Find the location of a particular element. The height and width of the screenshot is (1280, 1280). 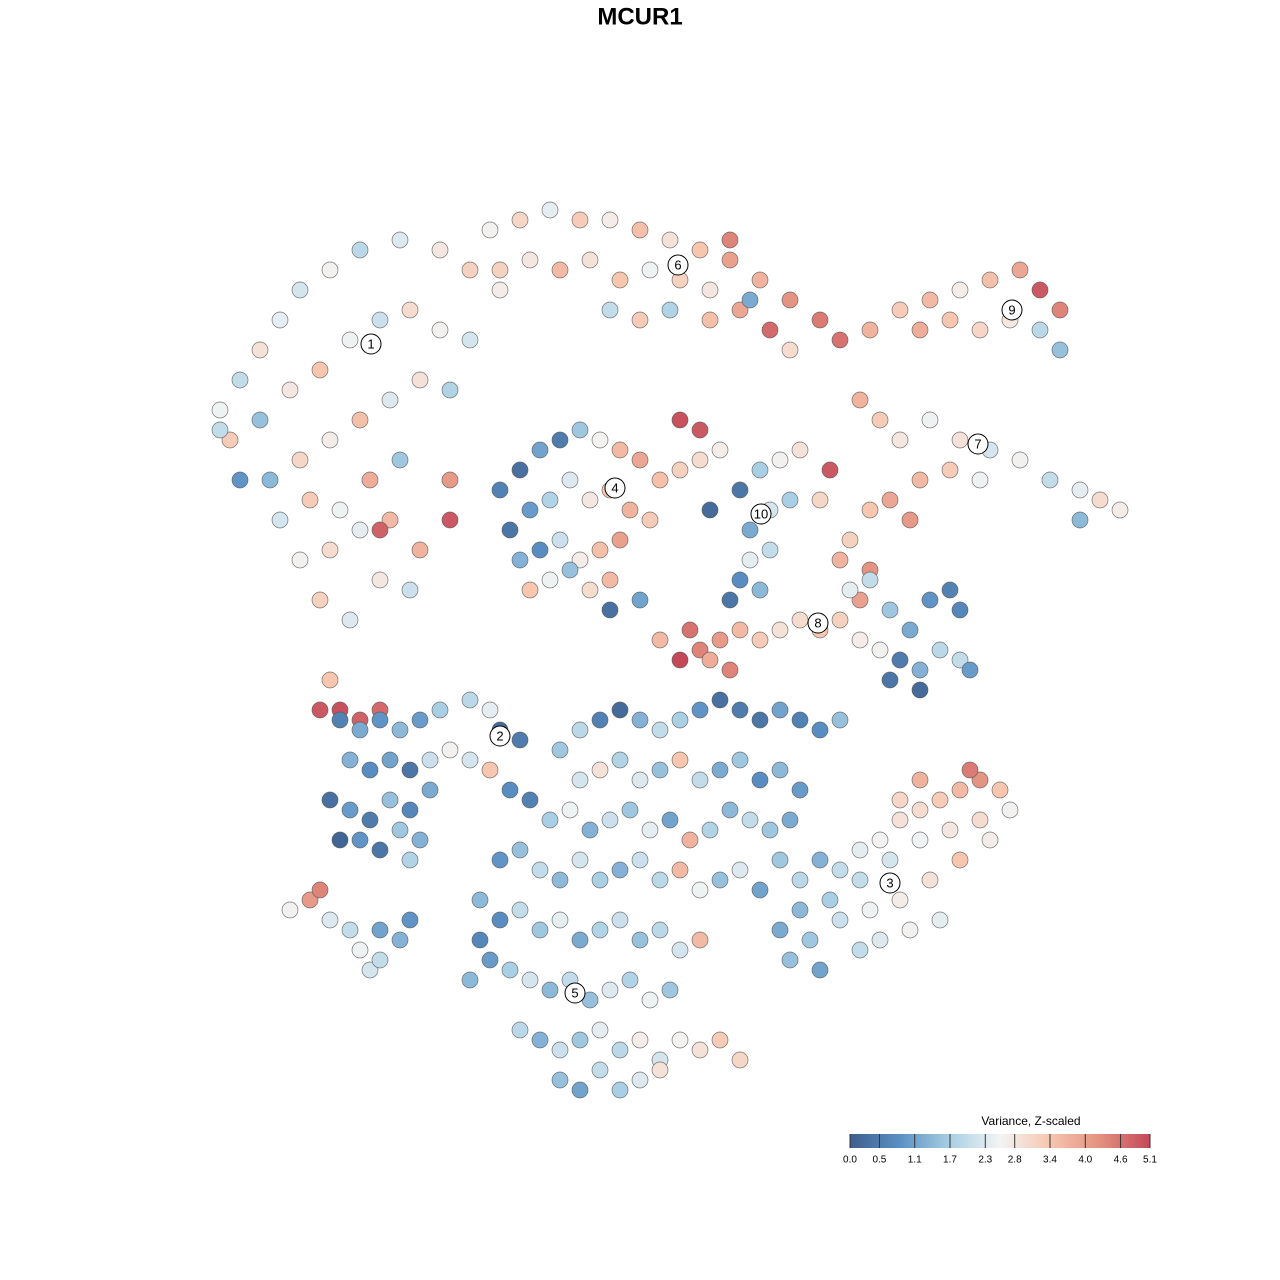

cluster-label: 6 is located at coordinates (677, 264).